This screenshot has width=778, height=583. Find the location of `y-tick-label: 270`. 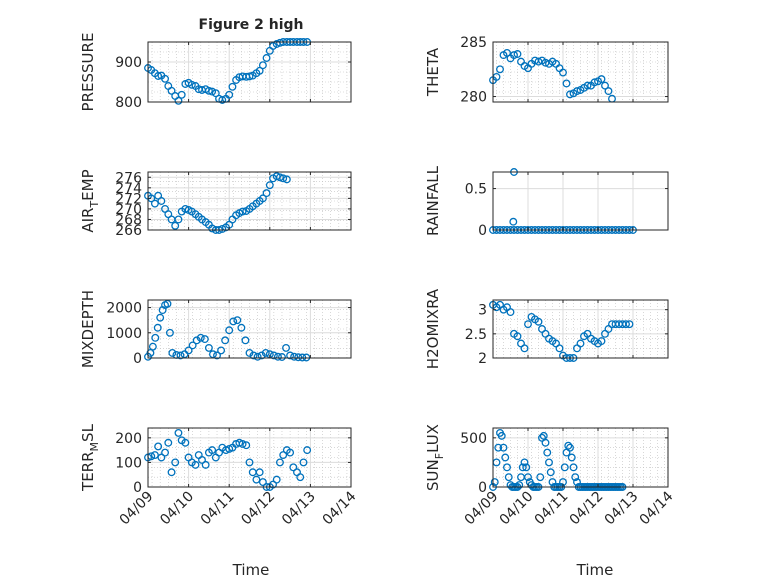

y-tick-label: 270 is located at coordinates (128, 210).